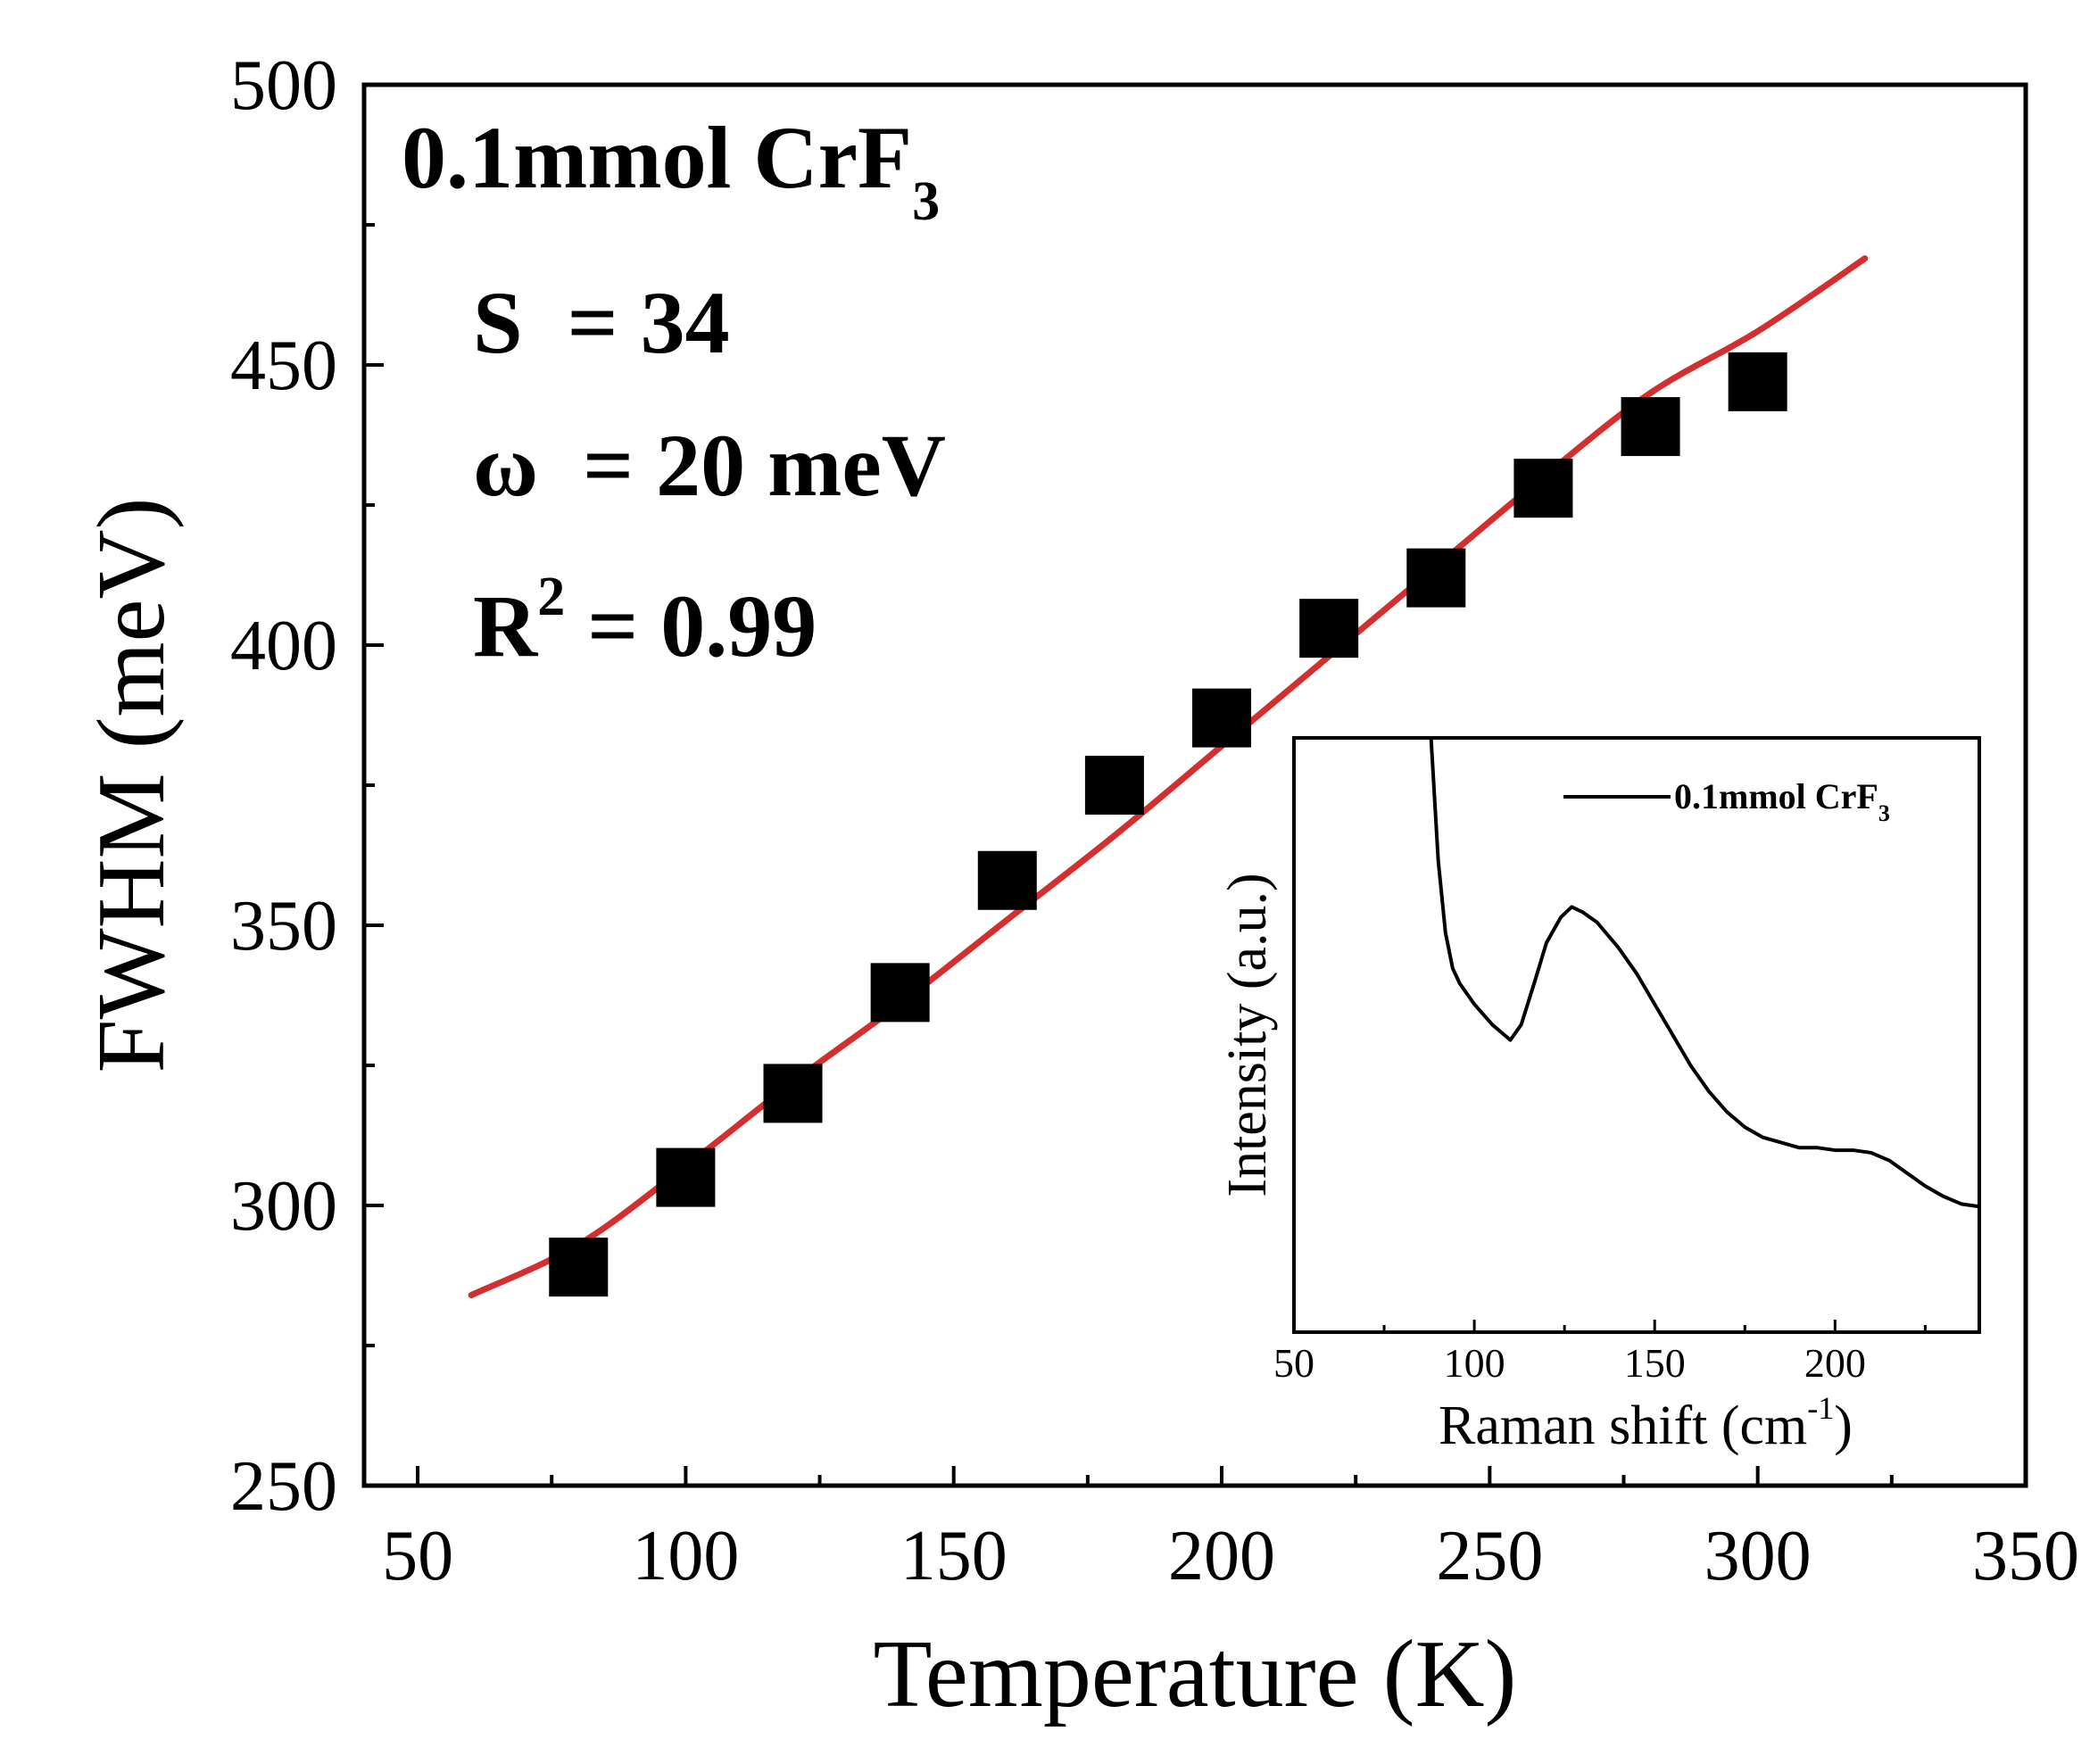  I want to click on r-squared-annotation: R2 = 0.99, so click(645, 621).